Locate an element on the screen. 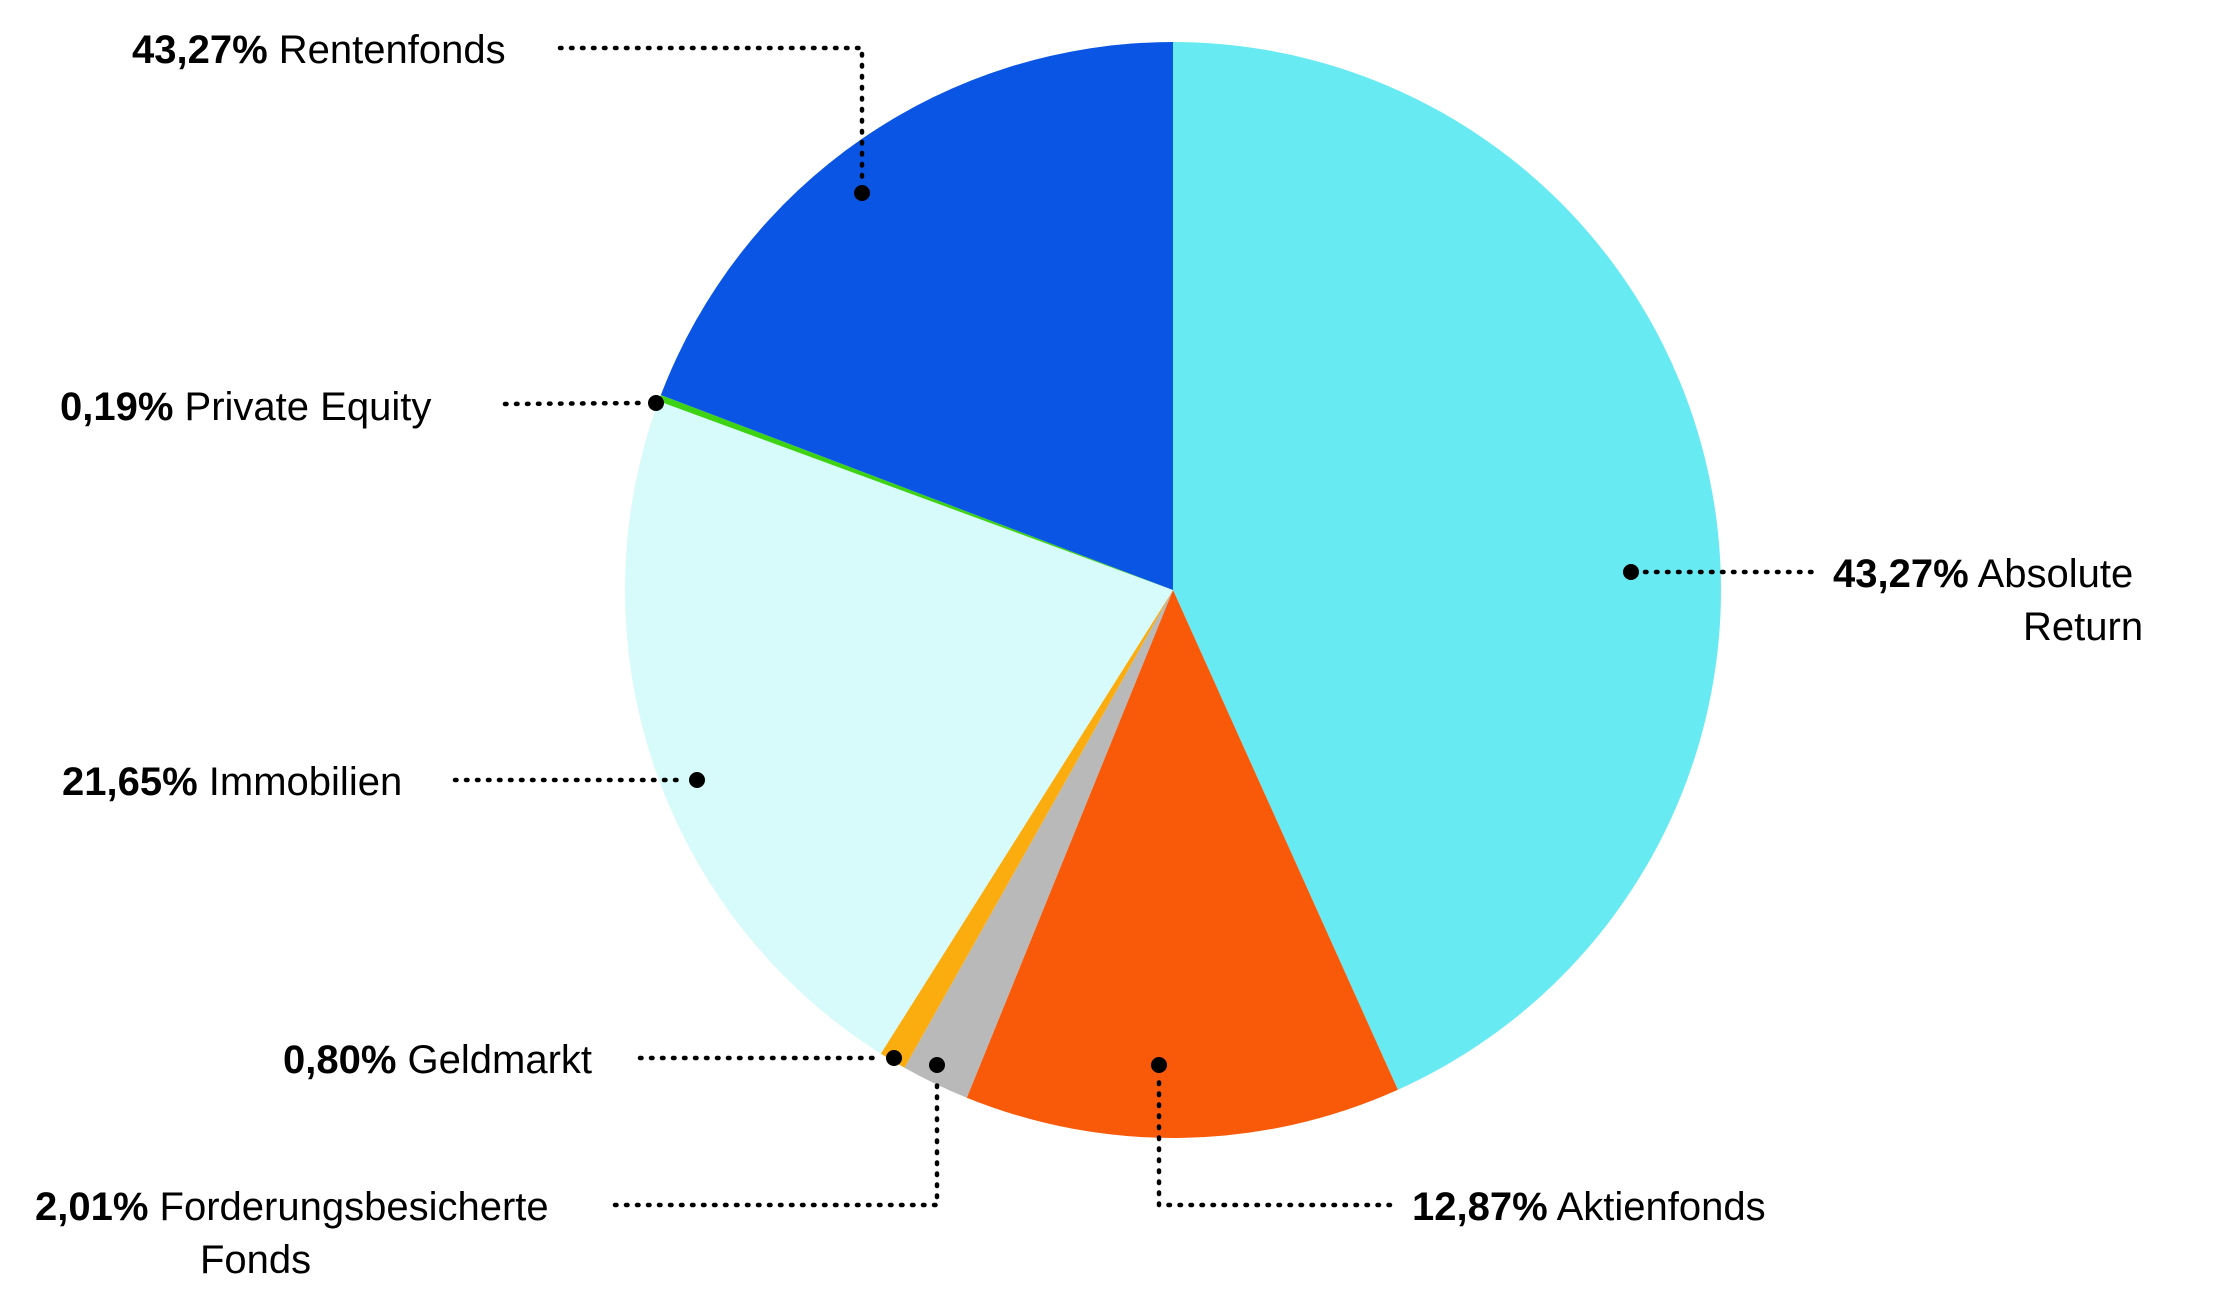 The image size is (2213, 1292). label-rentenfonds-name: Rentenfonds is located at coordinates (392, 50).